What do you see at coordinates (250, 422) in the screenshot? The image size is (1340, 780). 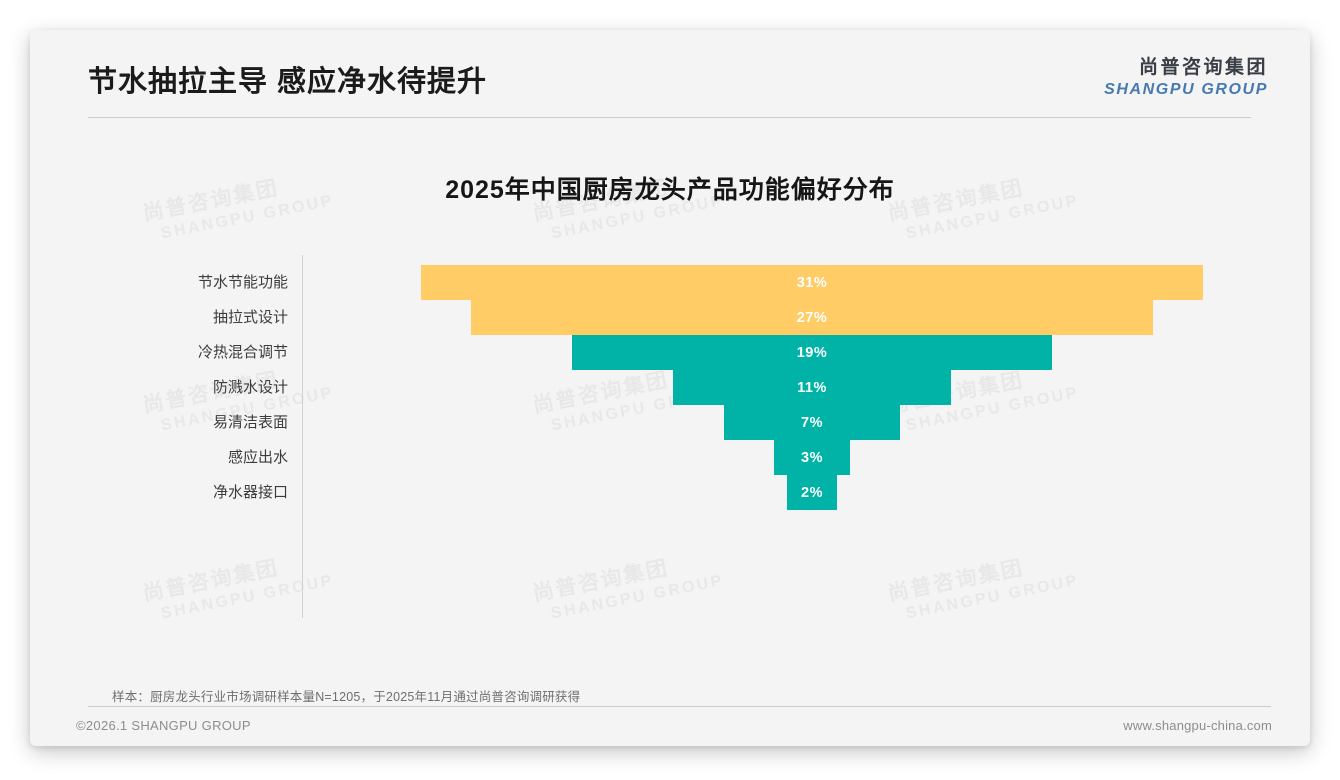 I see `bar-category-label: 易清洁表面` at bounding box center [250, 422].